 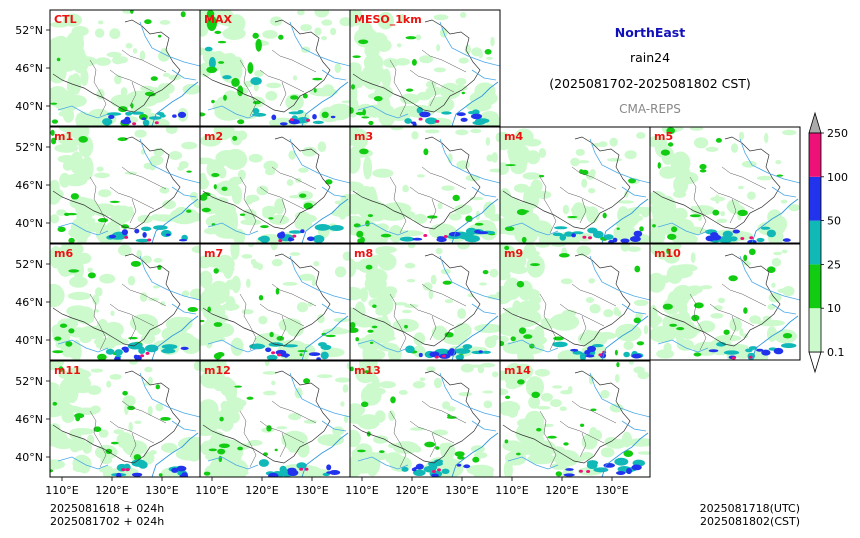 I want to click on panel-label: m2, so click(x=213, y=136).